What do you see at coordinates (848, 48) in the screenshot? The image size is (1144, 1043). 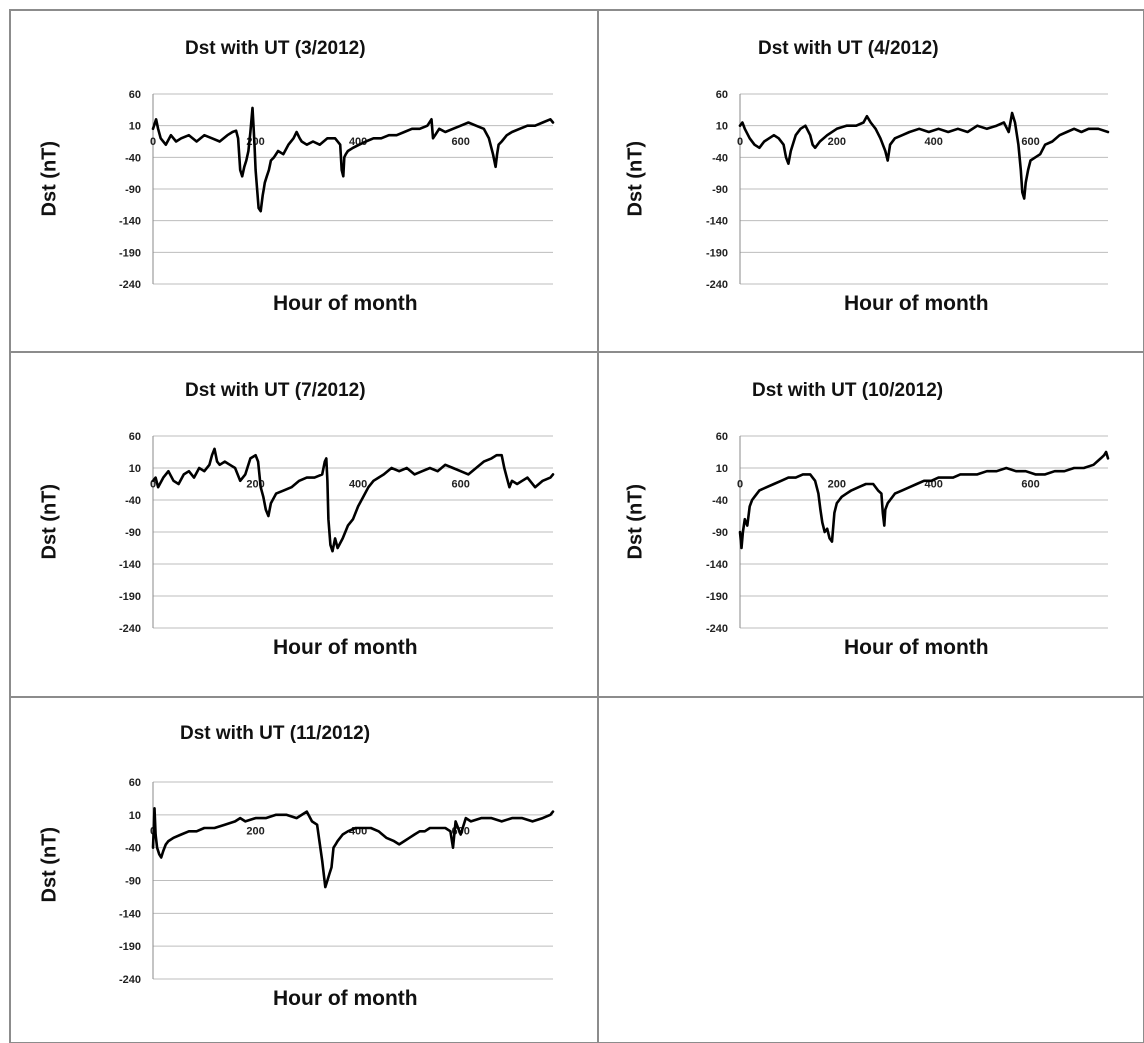 I see `chart-title: Dst with UT (4/2012)` at bounding box center [848, 48].